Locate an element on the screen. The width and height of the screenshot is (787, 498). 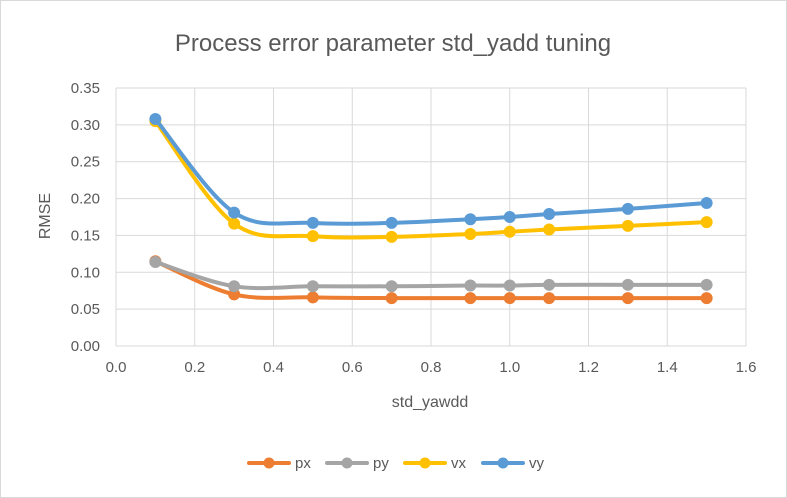
chart-title: Process error parameter std_yadd tuning is located at coordinates (393, 43).